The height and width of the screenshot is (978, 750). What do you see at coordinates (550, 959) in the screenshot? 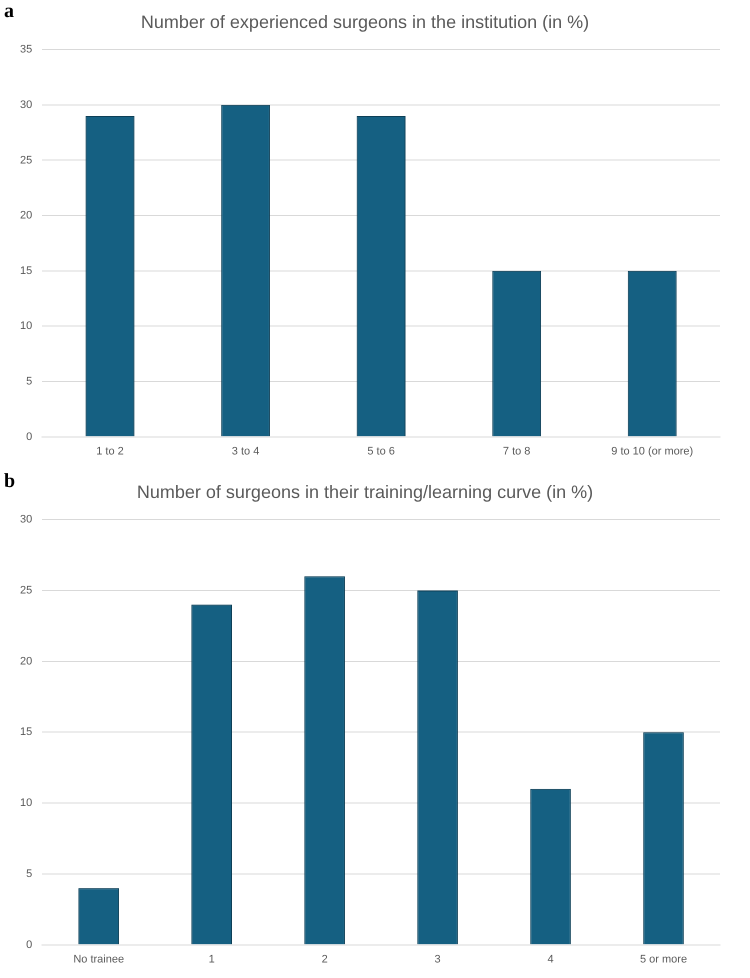
I see `x-tick-label: 4` at bounding box center [550, 959].